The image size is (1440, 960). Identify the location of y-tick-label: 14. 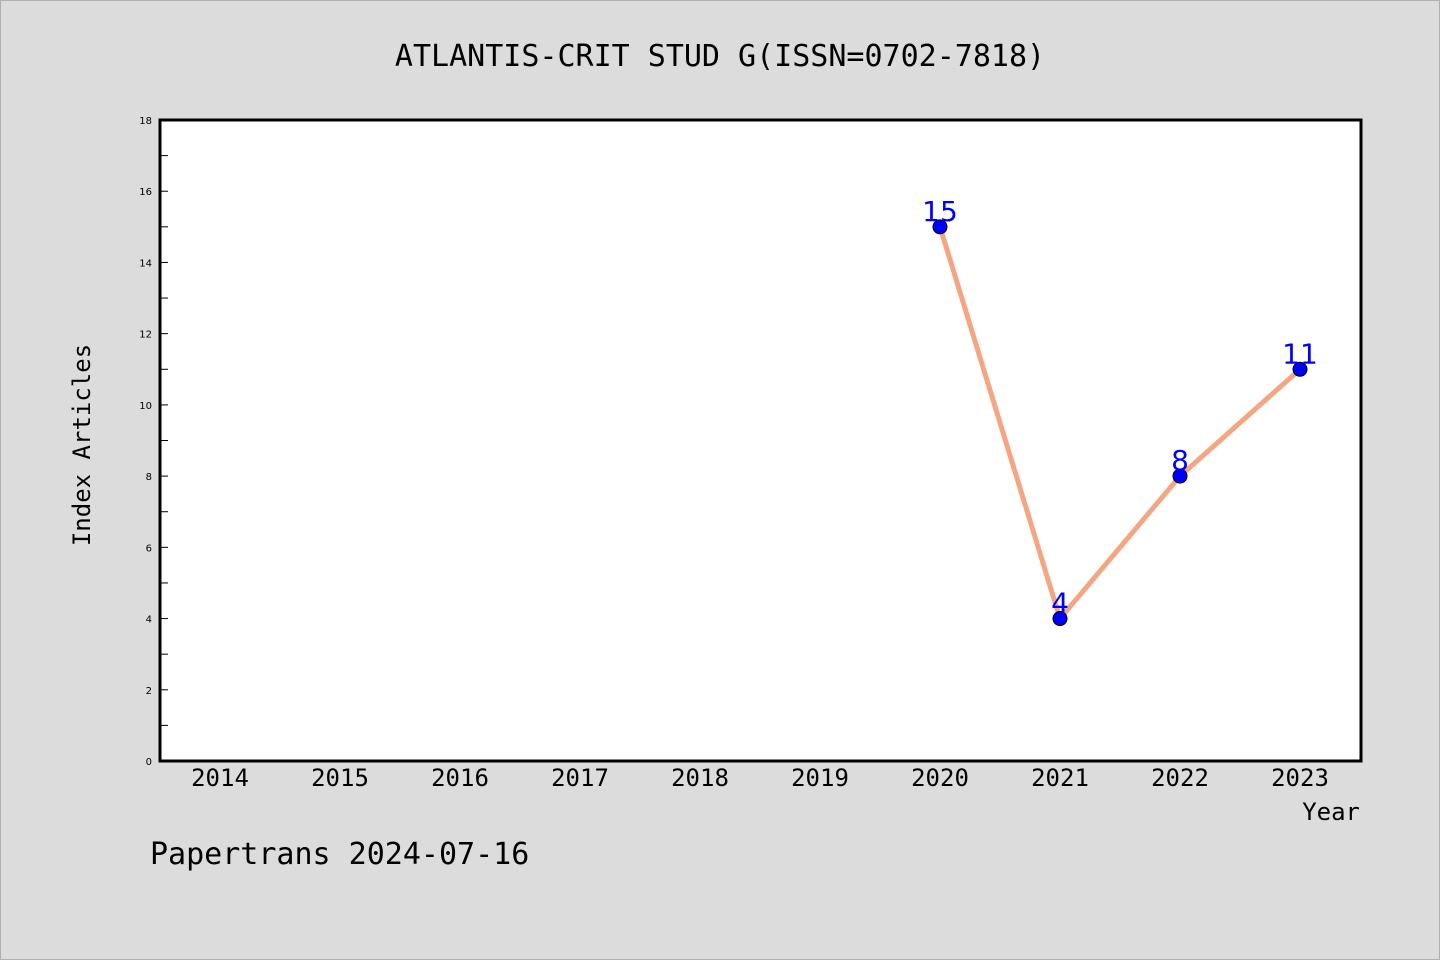
(145, 263).